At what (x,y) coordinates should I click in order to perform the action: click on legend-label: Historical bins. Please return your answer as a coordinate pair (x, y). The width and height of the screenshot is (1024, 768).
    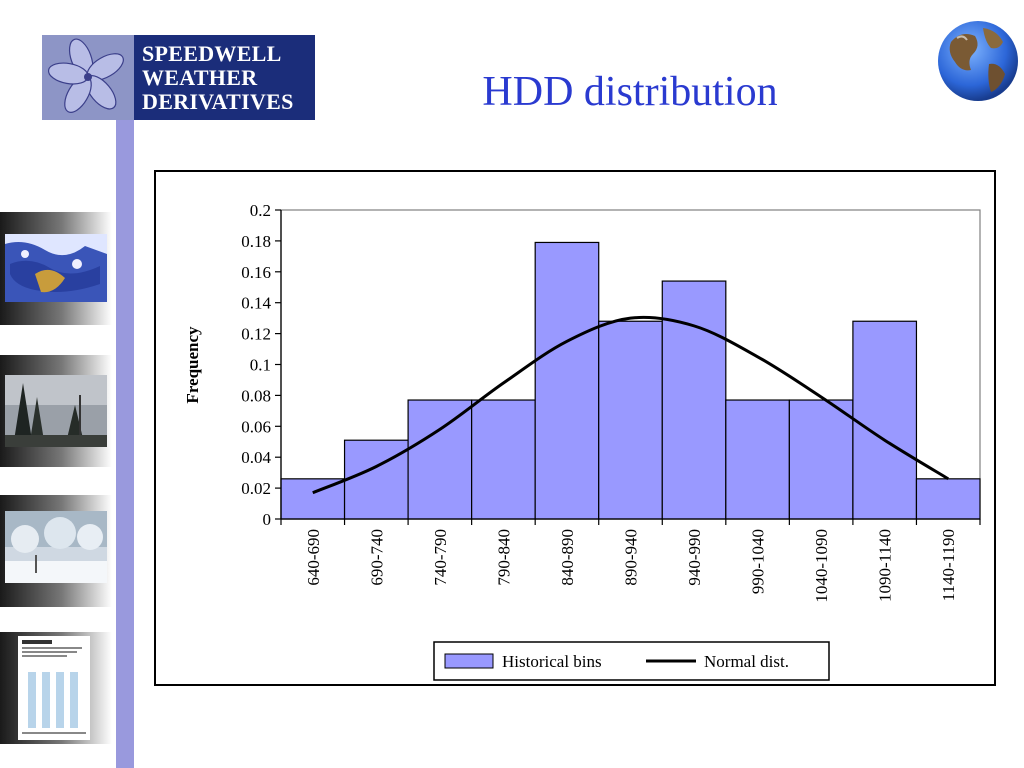
    Looking at the image, I should click on (552, 661).